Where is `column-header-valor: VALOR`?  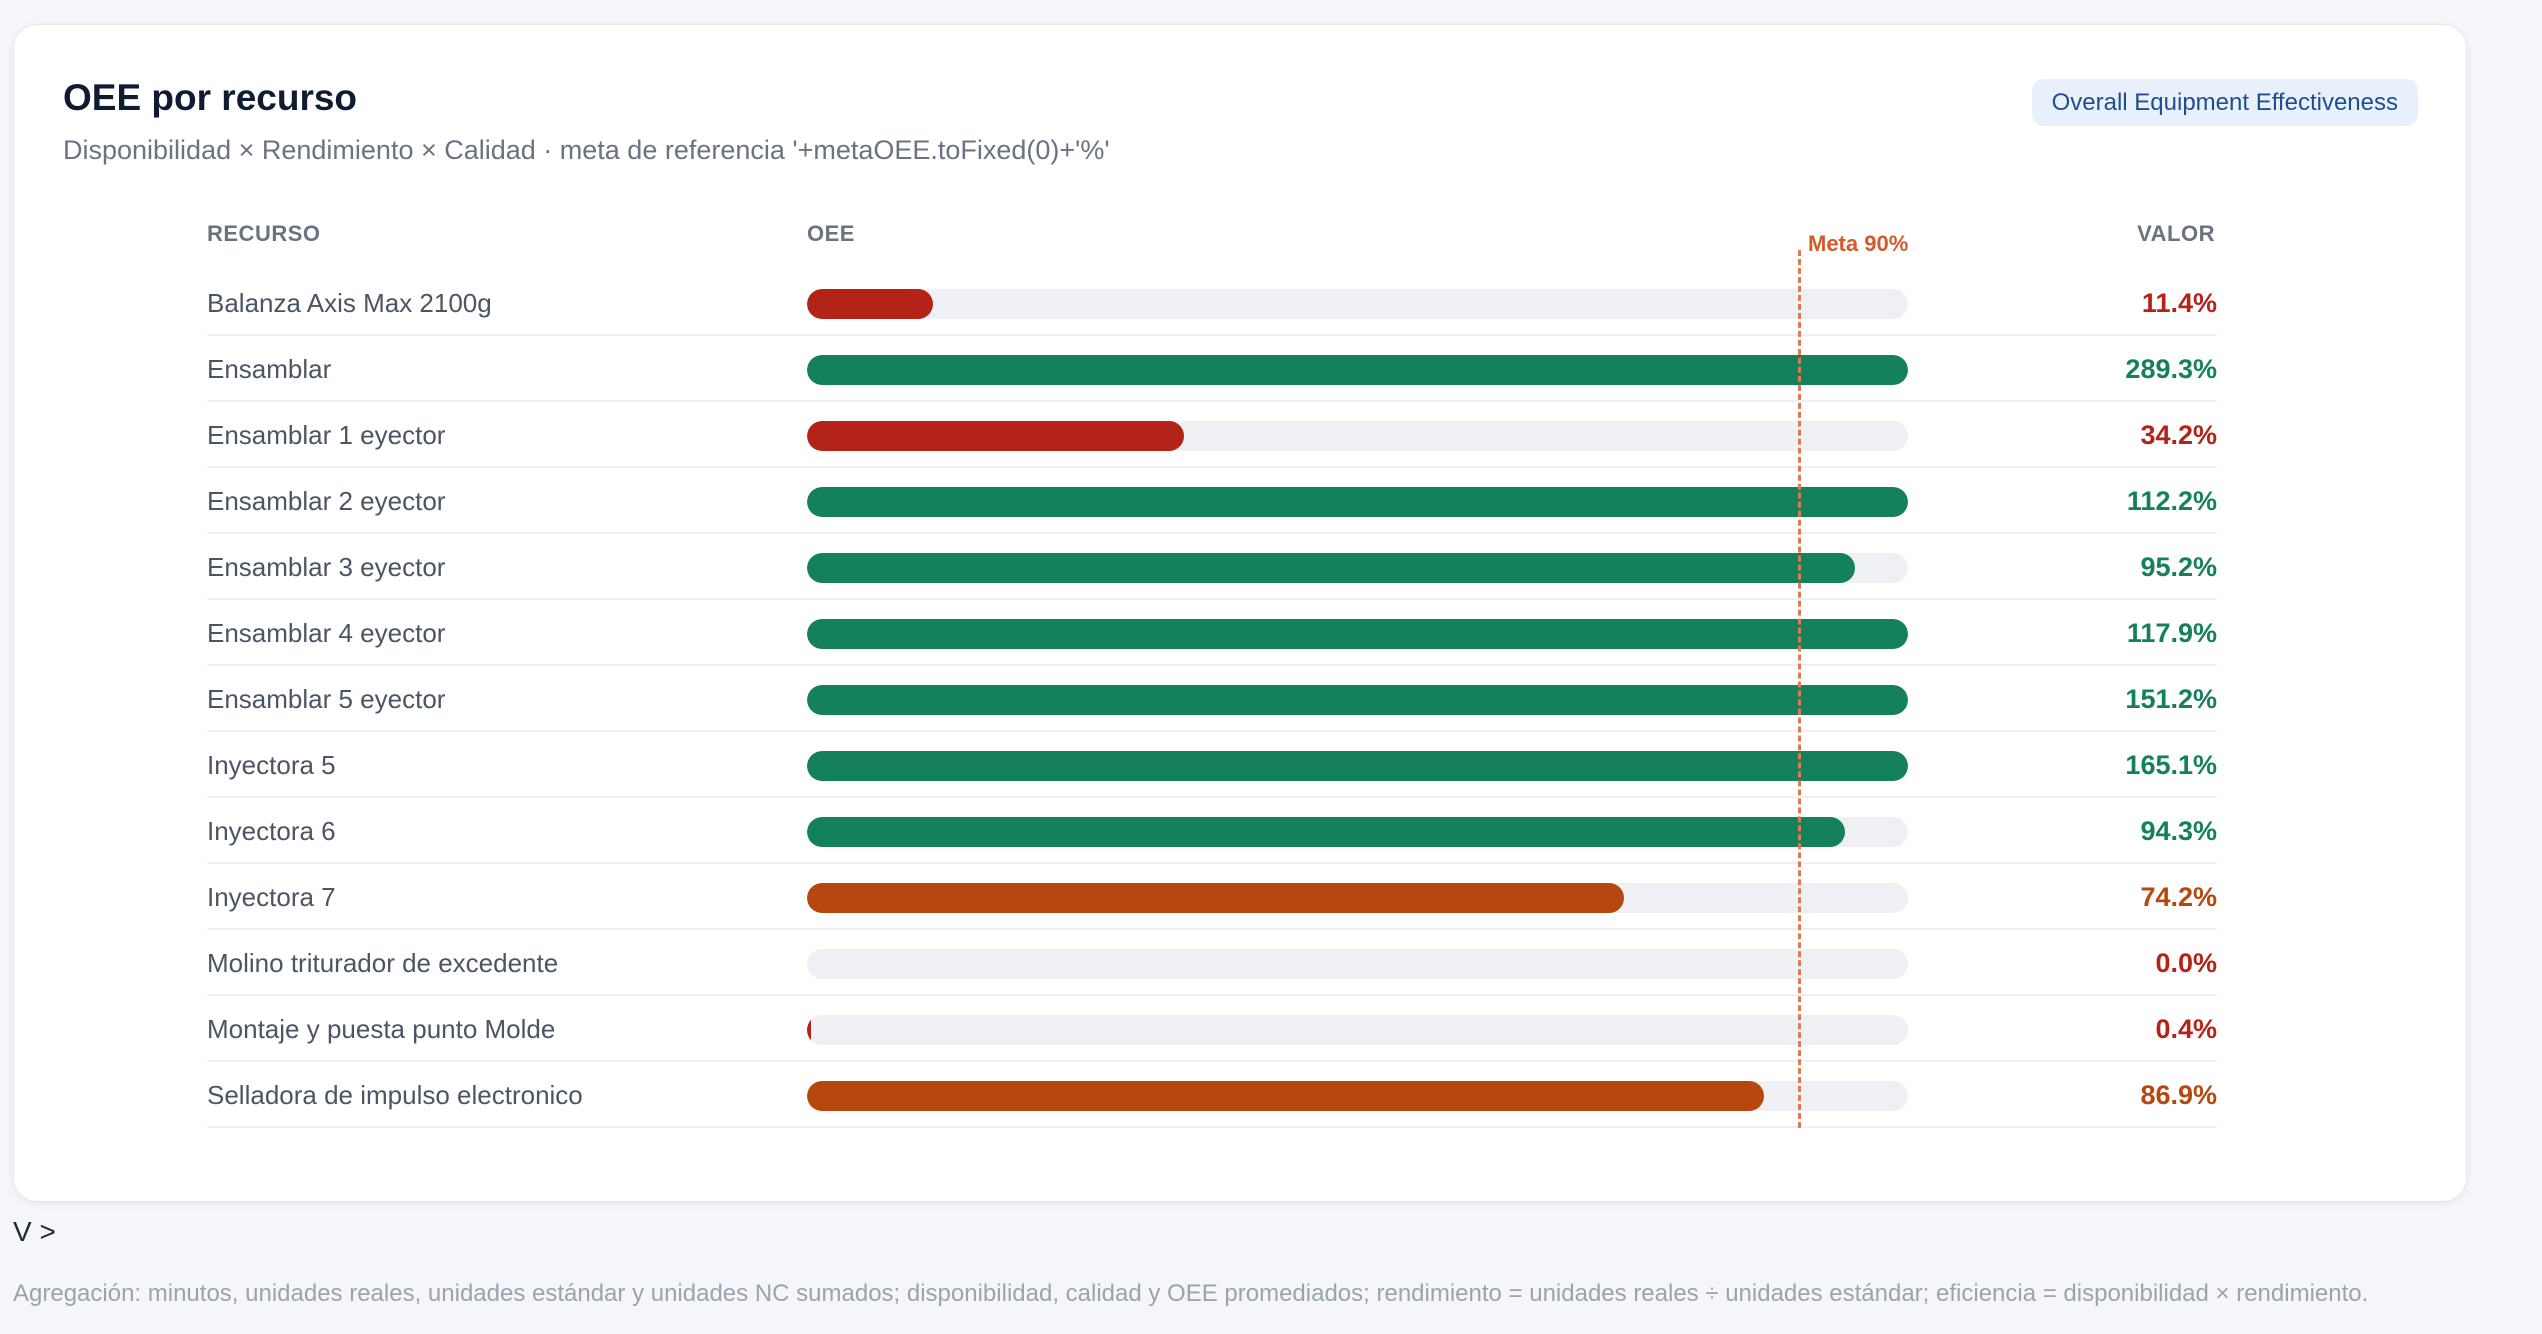 column-header-valor: VALOR is located at coordinates (2176, 233).